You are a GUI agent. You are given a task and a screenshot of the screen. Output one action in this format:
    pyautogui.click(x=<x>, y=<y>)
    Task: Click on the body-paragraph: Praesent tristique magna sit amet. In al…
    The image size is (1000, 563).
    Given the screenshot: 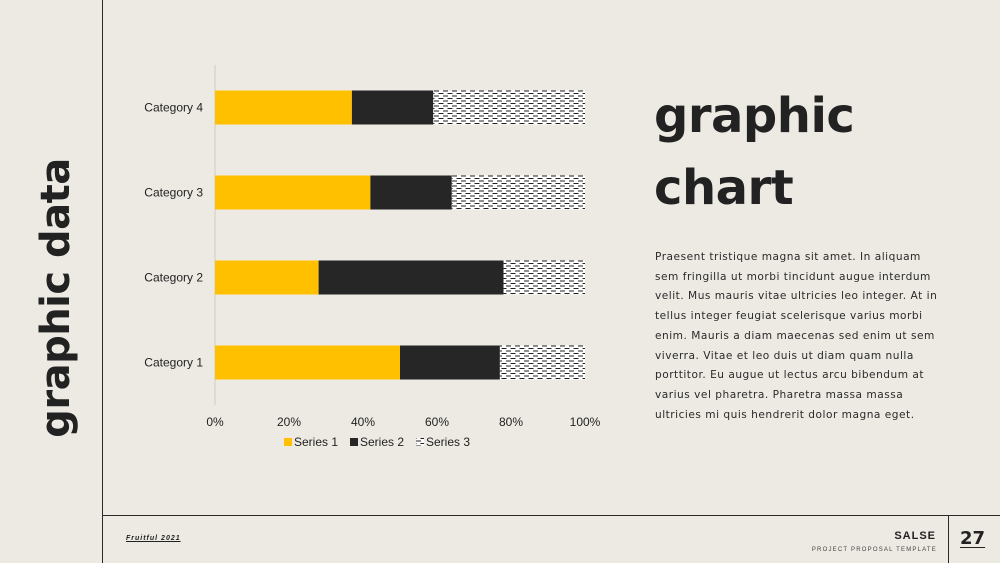 What is the action you would take?
    pyautogui.click(x=796, y=336)
    